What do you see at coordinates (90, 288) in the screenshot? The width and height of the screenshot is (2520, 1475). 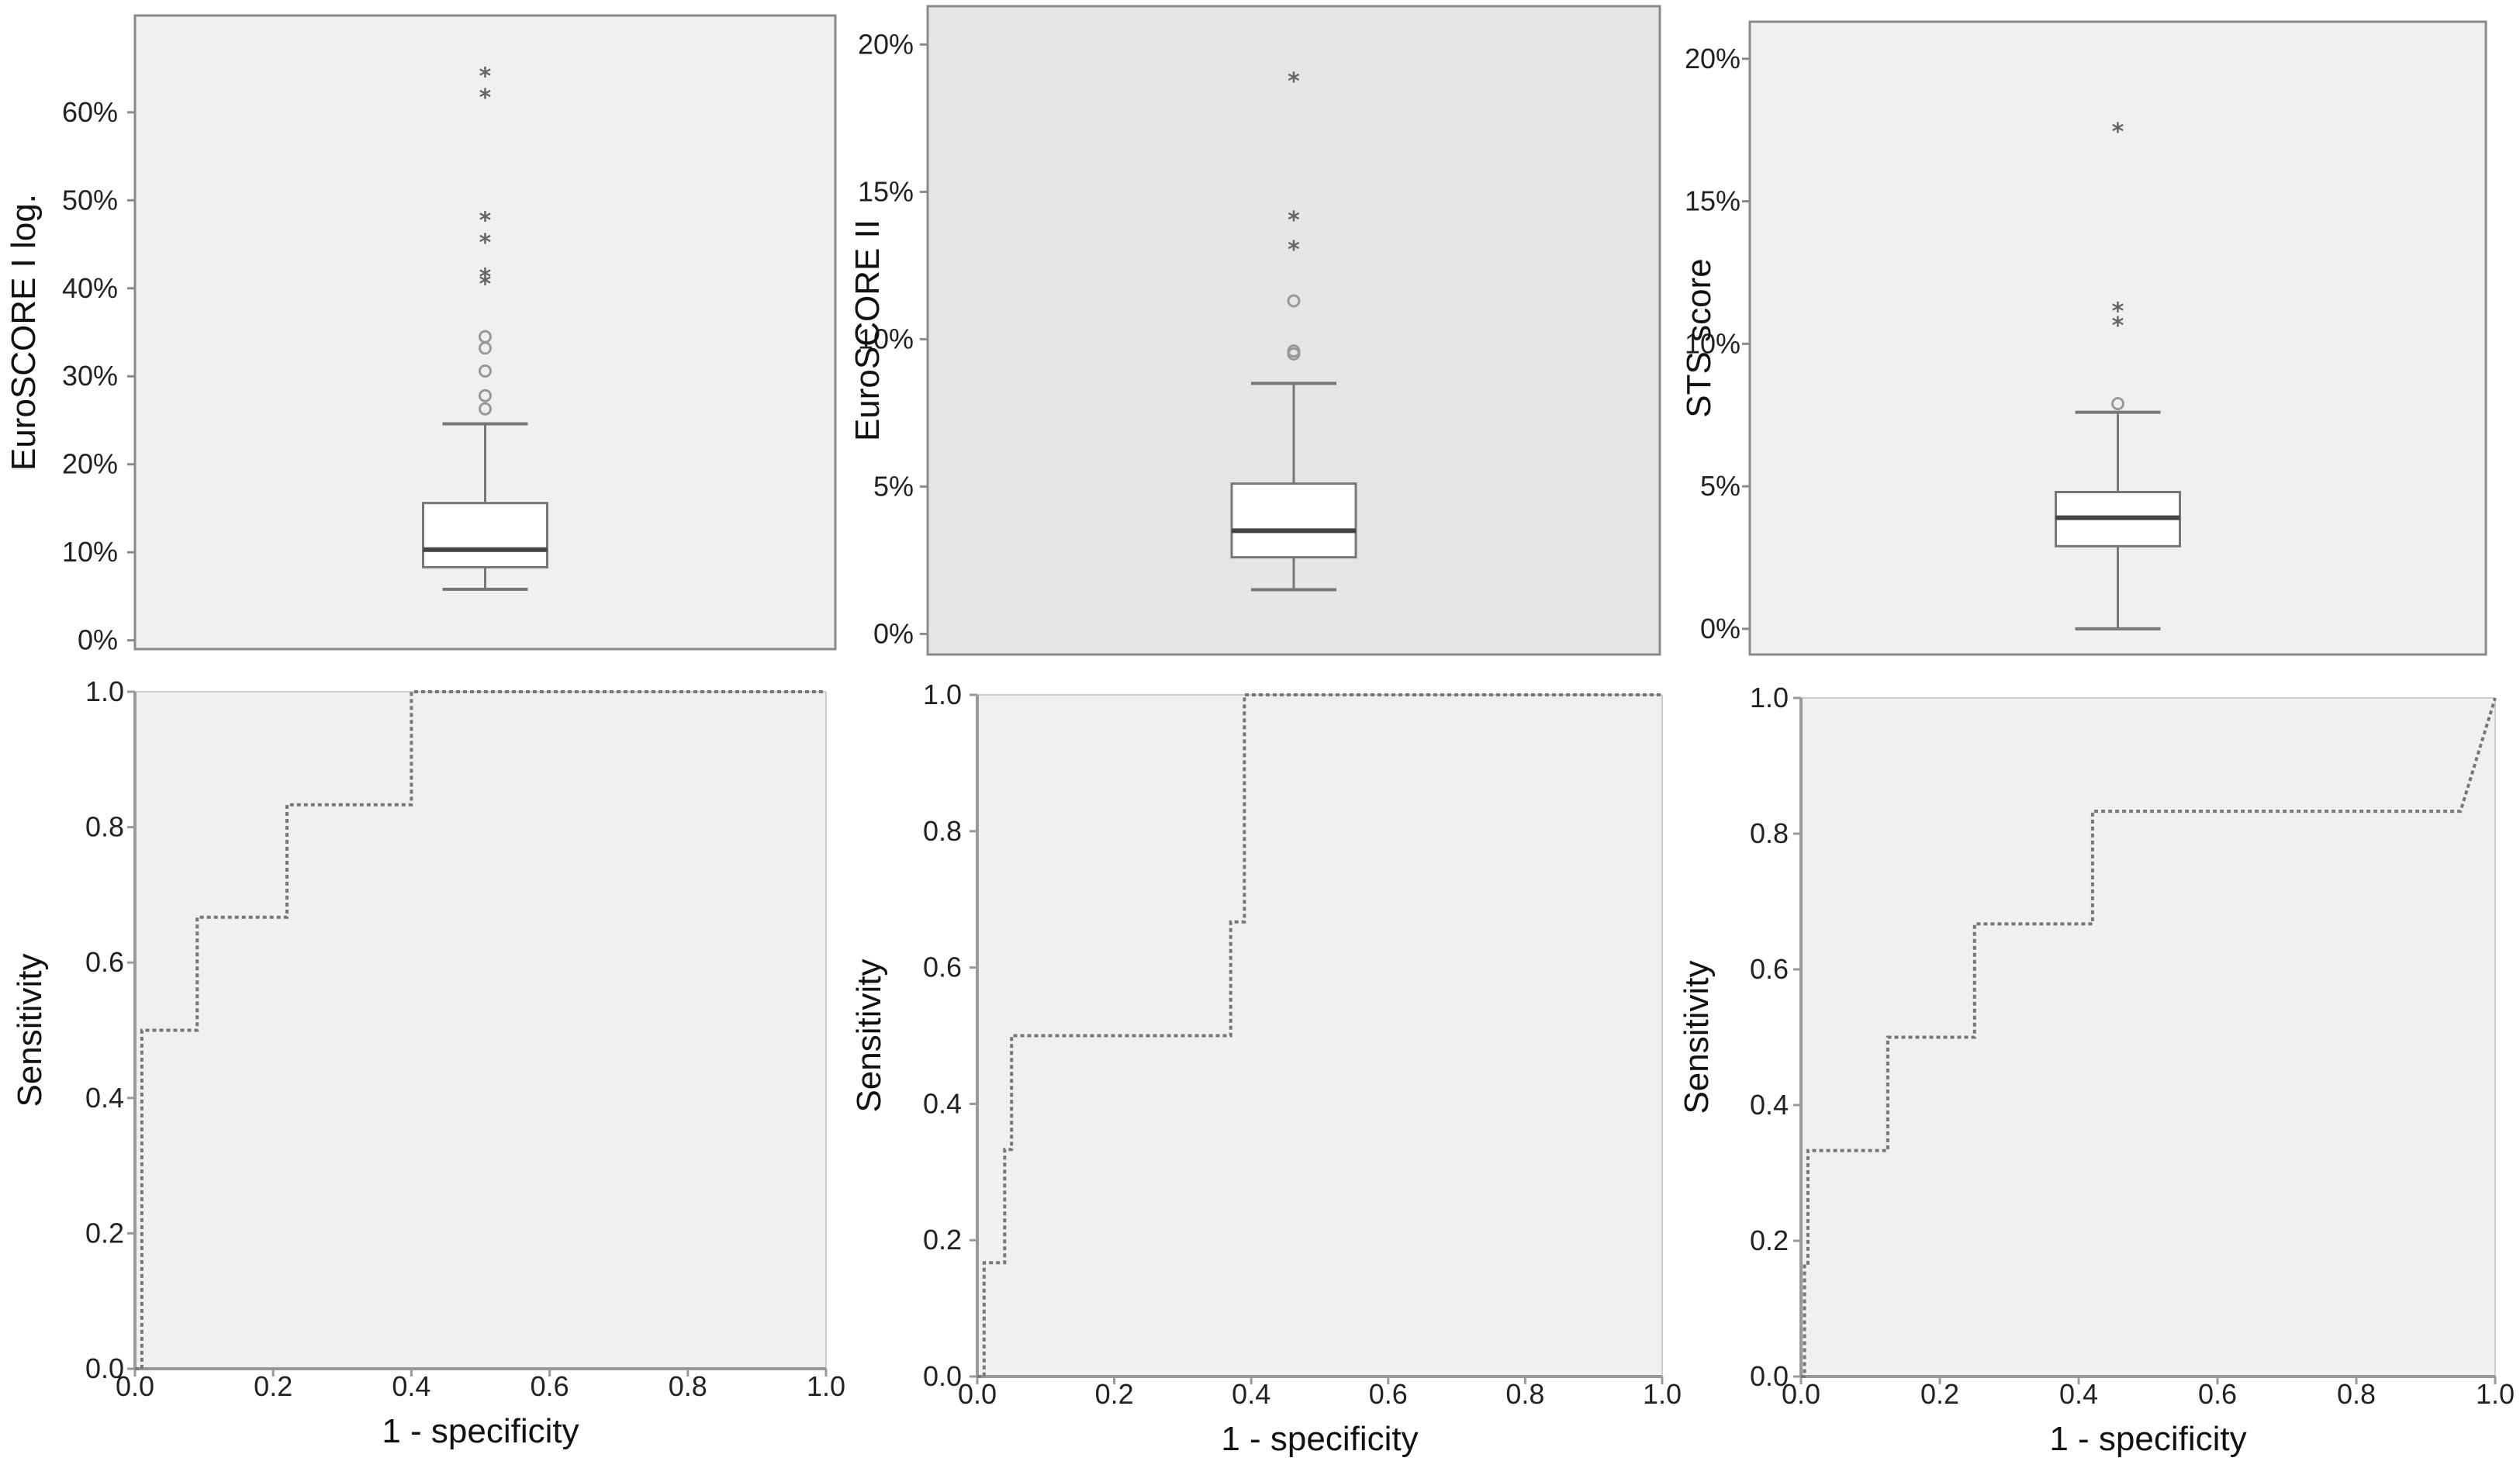 I see `y-tick-label: 40%` at bounding box center [90, 288].